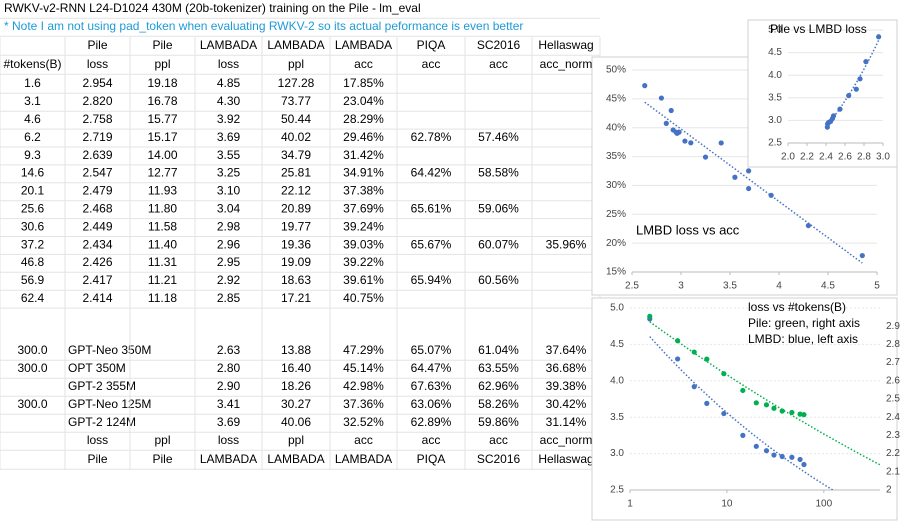 This screenshot has height=522, width=907. What do you see at coordinates (97, 208) in the screenshot?
I see `cell: 2.468` at bounding box center [97, 208].